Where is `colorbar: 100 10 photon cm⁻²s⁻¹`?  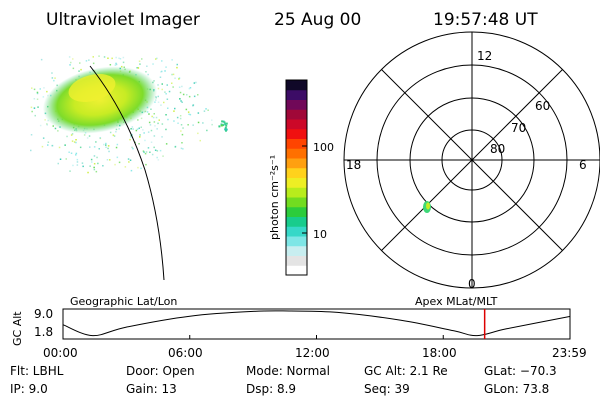
colorbar: 100 10 photon cm⁻²s⁻¹ is located at coordinates (301, 177).